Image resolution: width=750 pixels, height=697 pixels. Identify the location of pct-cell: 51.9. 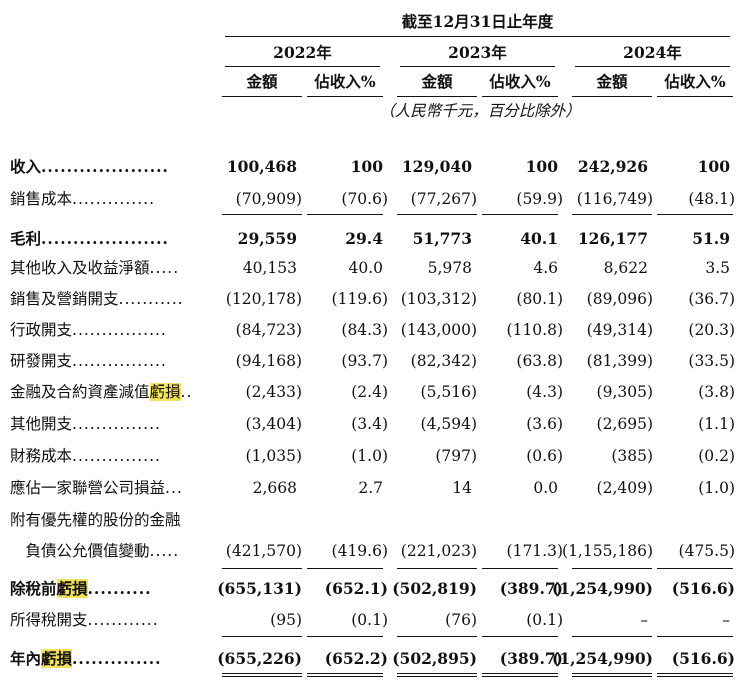
(711, 238).